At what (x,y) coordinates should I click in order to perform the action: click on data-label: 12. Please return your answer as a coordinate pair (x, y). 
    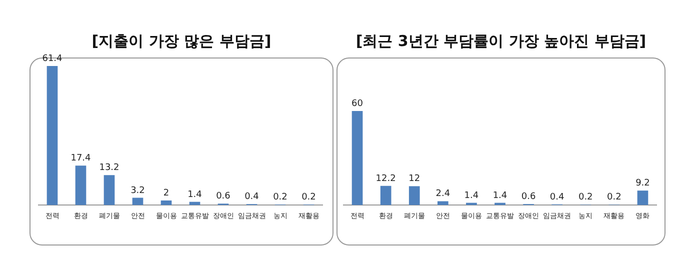
    Looking at the image, I should click on (414, 179).